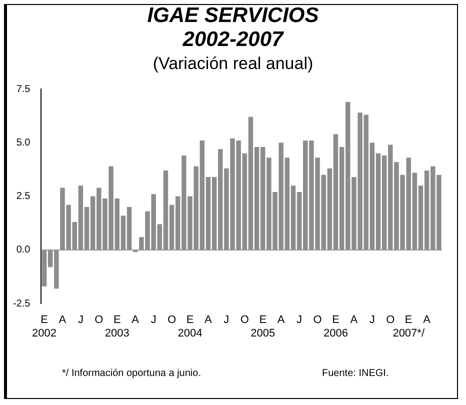  What do you see at coordinates (233, 28) in the screenshot?
I see `chart-title: IGAE SERVICIOS 2002-2007` at bounding box center [233, 28].